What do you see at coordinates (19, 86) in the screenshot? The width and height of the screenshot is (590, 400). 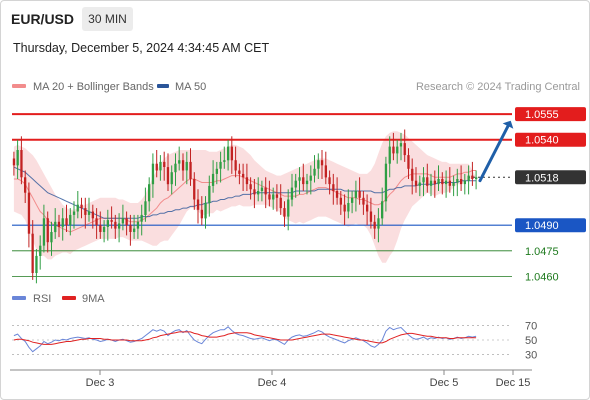 I see `ma20-legend-swatch` at bounding box center [19, 86].